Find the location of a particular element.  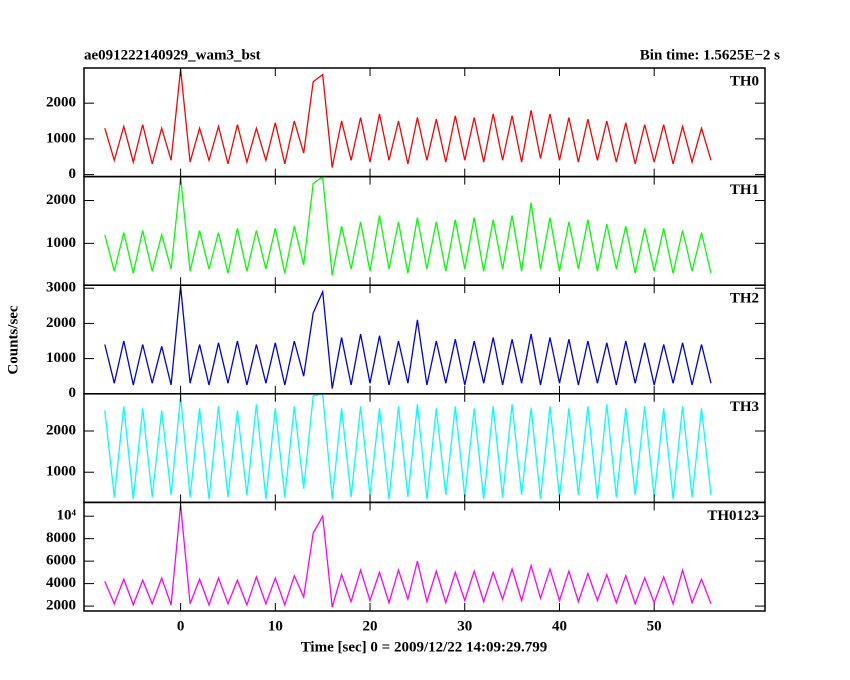

panel-frame is located at coordinates (424, 556).